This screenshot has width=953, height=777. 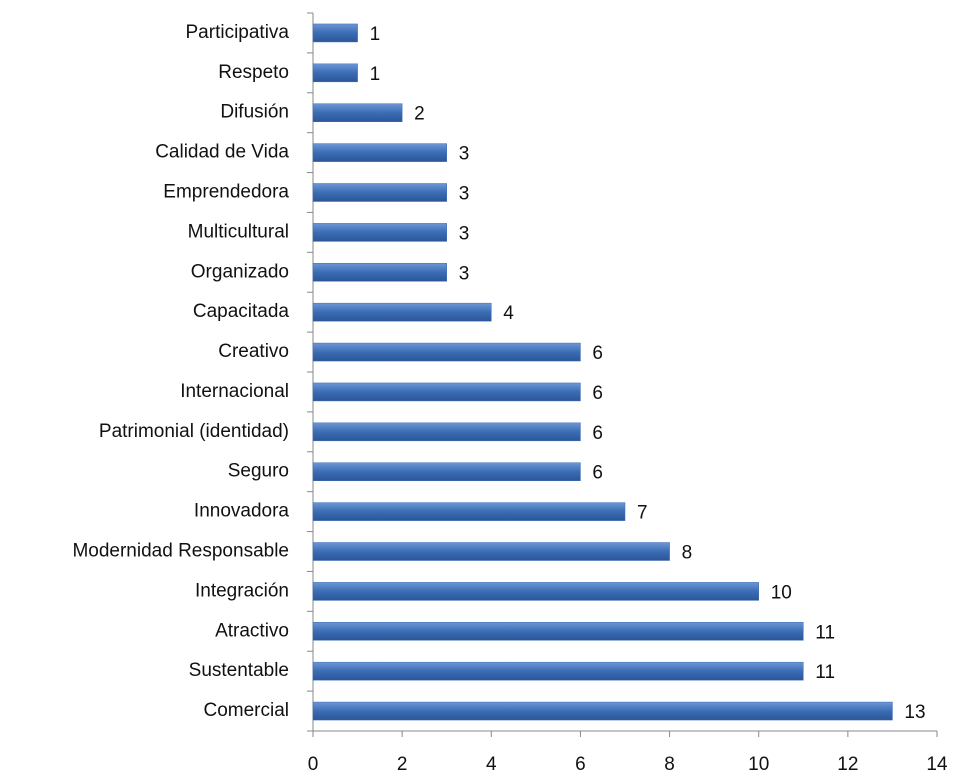 I want to click on y-tick-label: Internacional, so click(x=234, y=391).